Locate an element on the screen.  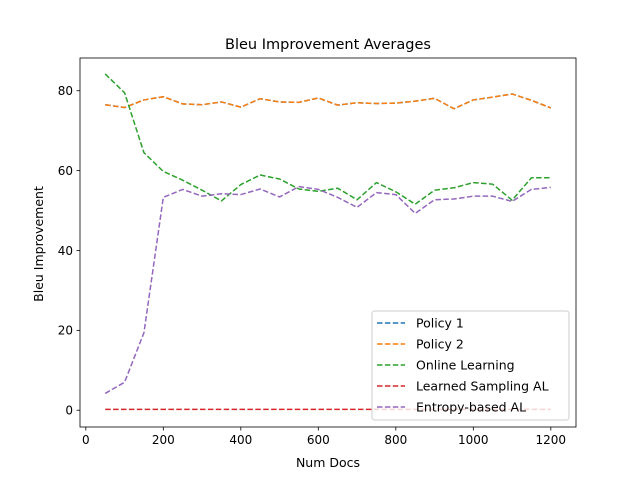
x-axis-label: Num Docs is located at coordinates (328, 462).